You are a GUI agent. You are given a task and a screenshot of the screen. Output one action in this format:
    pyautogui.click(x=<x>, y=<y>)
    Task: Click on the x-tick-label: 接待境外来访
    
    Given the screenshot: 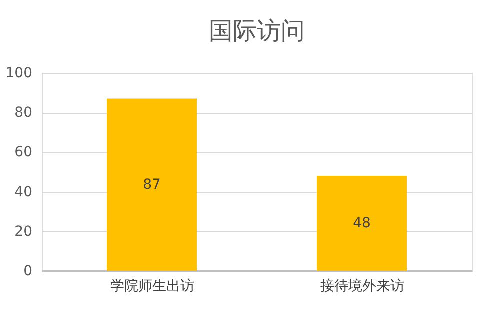 What is the action you would take?
    pyautogui.click(x=362, y=286)
    